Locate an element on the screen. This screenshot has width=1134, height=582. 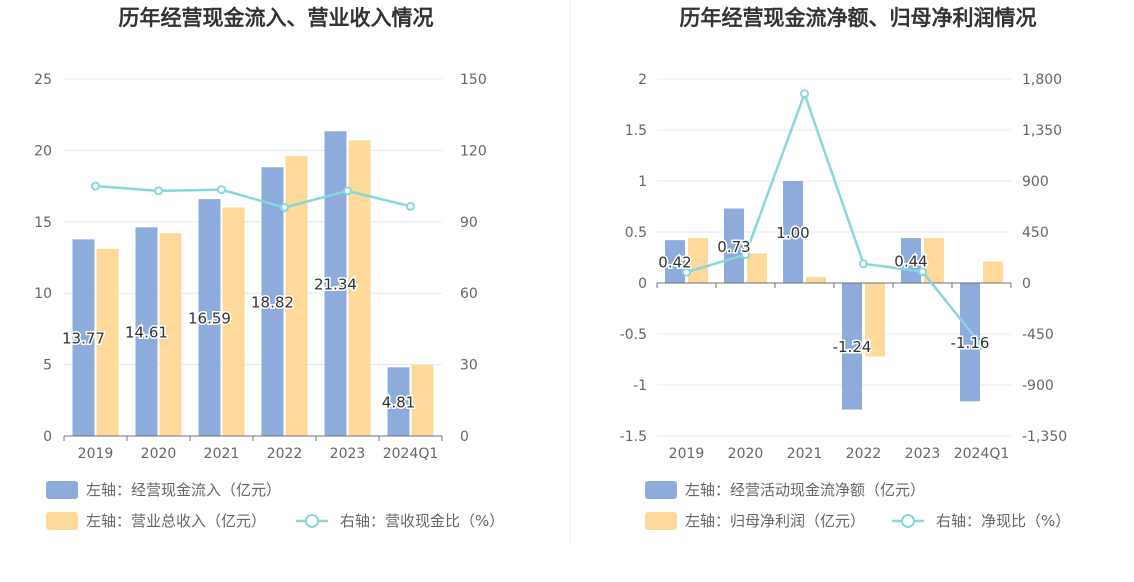
chart-right-data-label: -1.16 is located at coordinates (970, 343).